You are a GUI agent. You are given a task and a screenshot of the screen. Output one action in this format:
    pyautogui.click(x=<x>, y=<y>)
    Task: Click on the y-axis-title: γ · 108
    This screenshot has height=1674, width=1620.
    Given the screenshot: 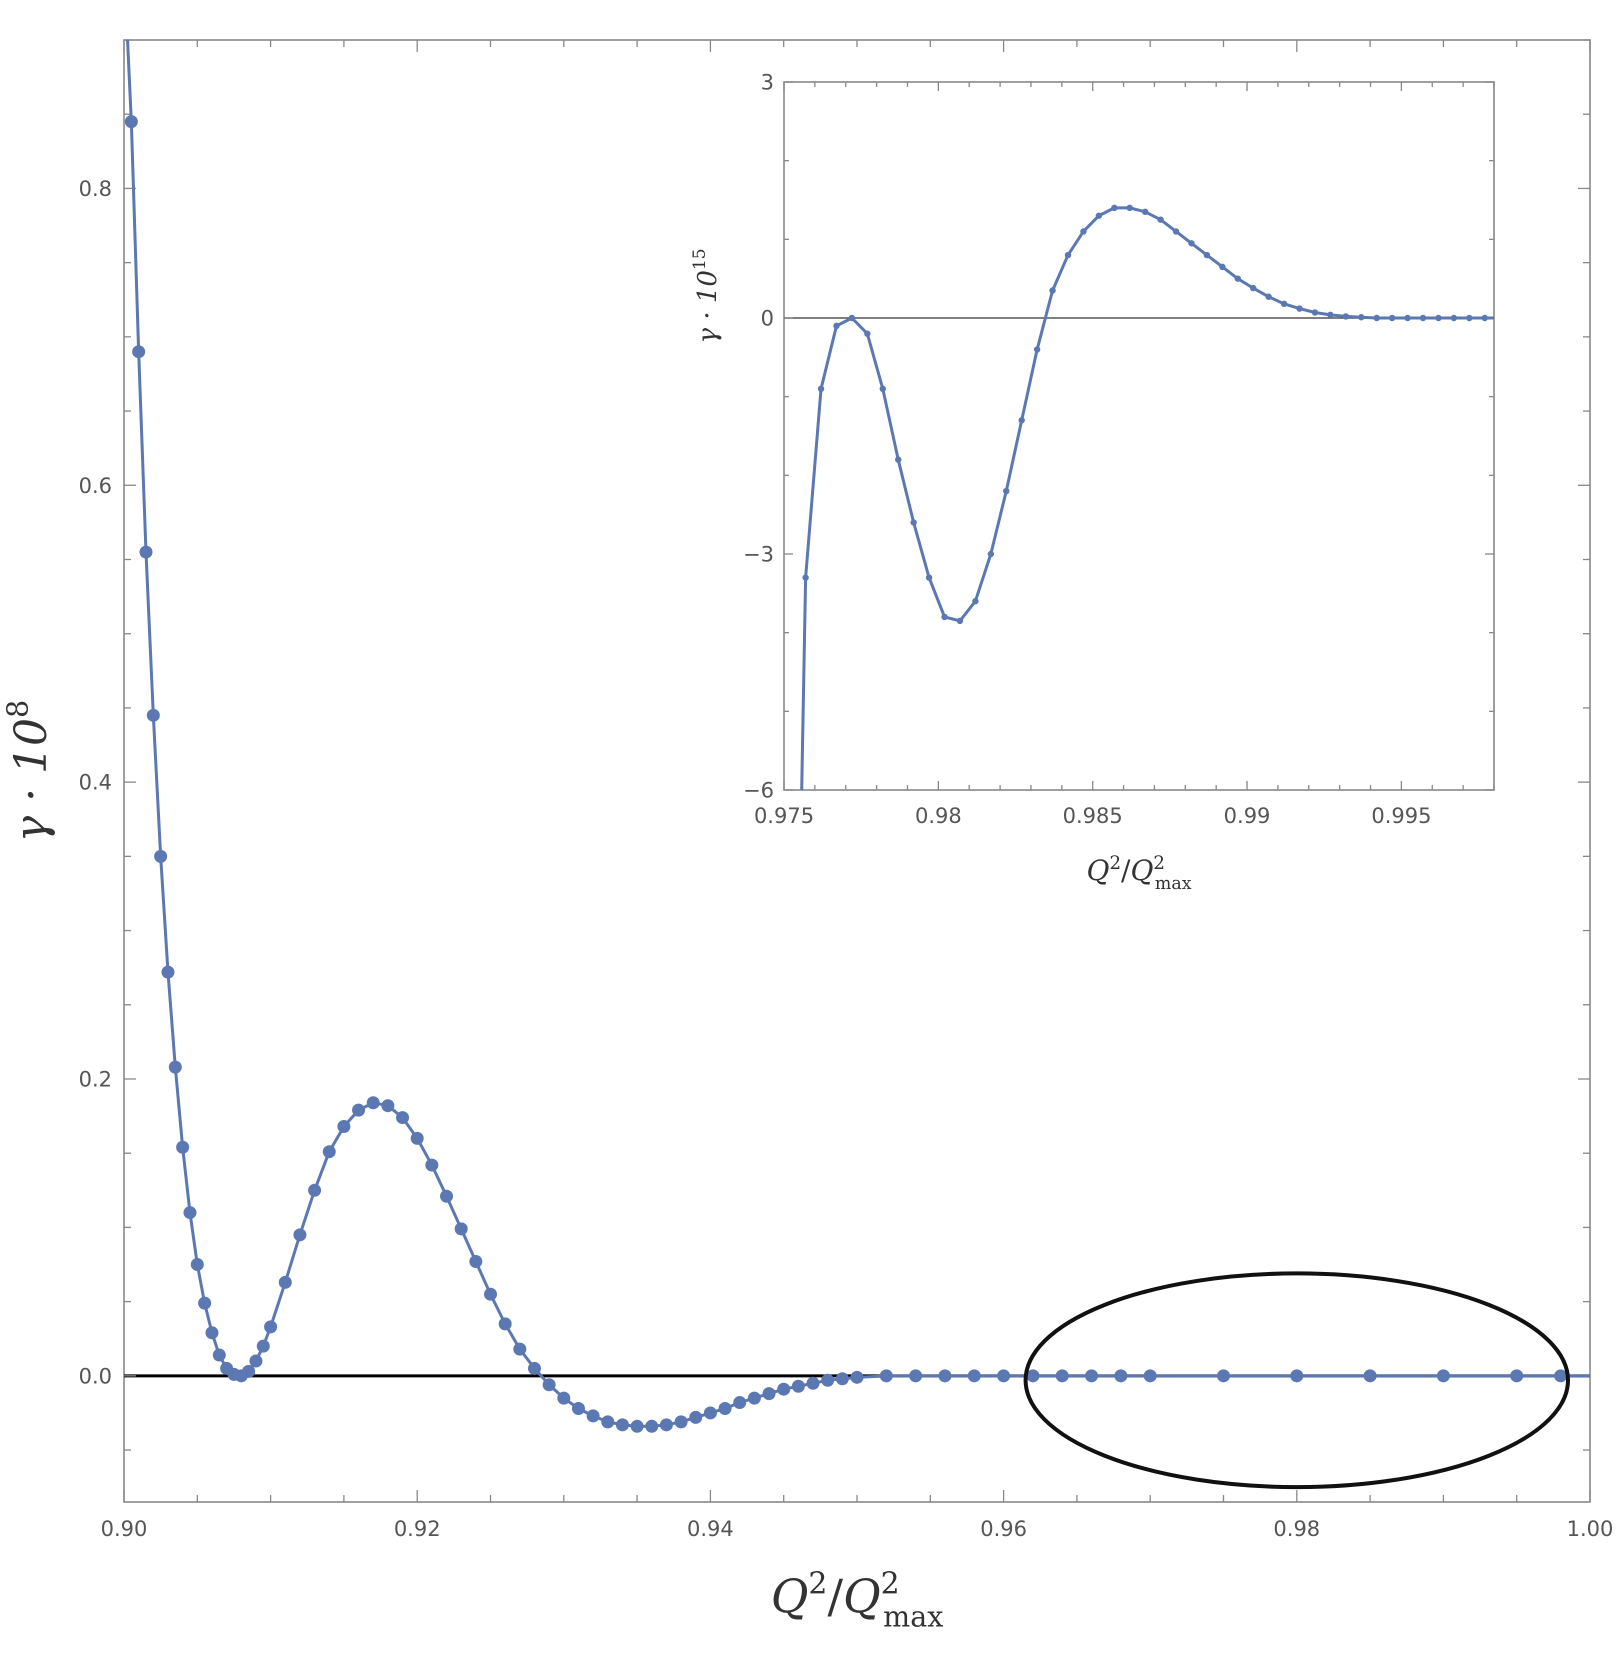 What is the action you would take?
    pyautogui.click(x=29, y=771)
    